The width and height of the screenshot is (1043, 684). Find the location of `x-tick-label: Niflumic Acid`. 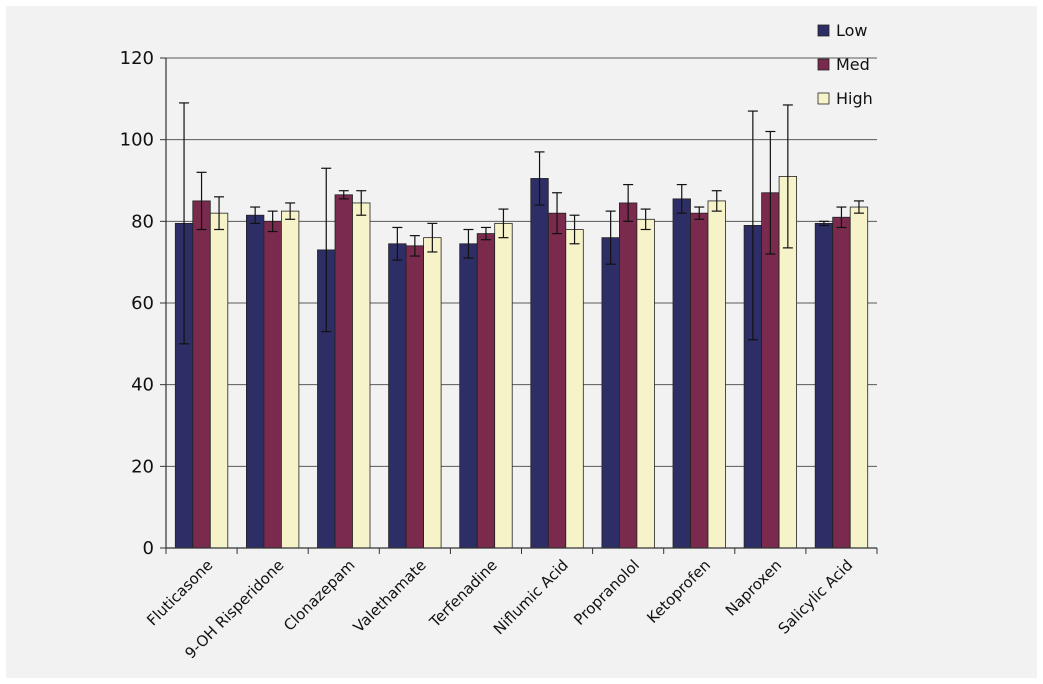

x-tick-label: Niflumic Acid is located at coordinates (531, 597).